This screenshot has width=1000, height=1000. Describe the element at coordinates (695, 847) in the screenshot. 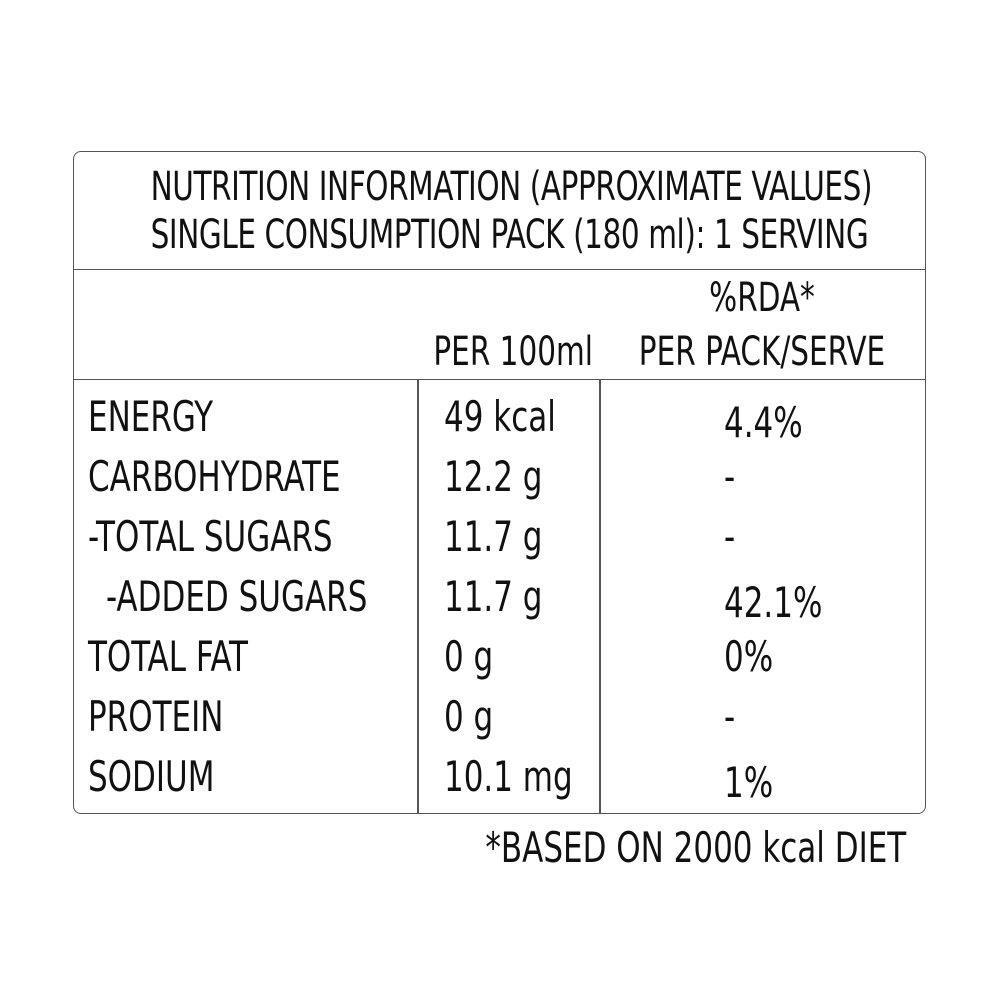

I see `rda-footnote: *BASED ON 2000 kcal DIET` at that location.